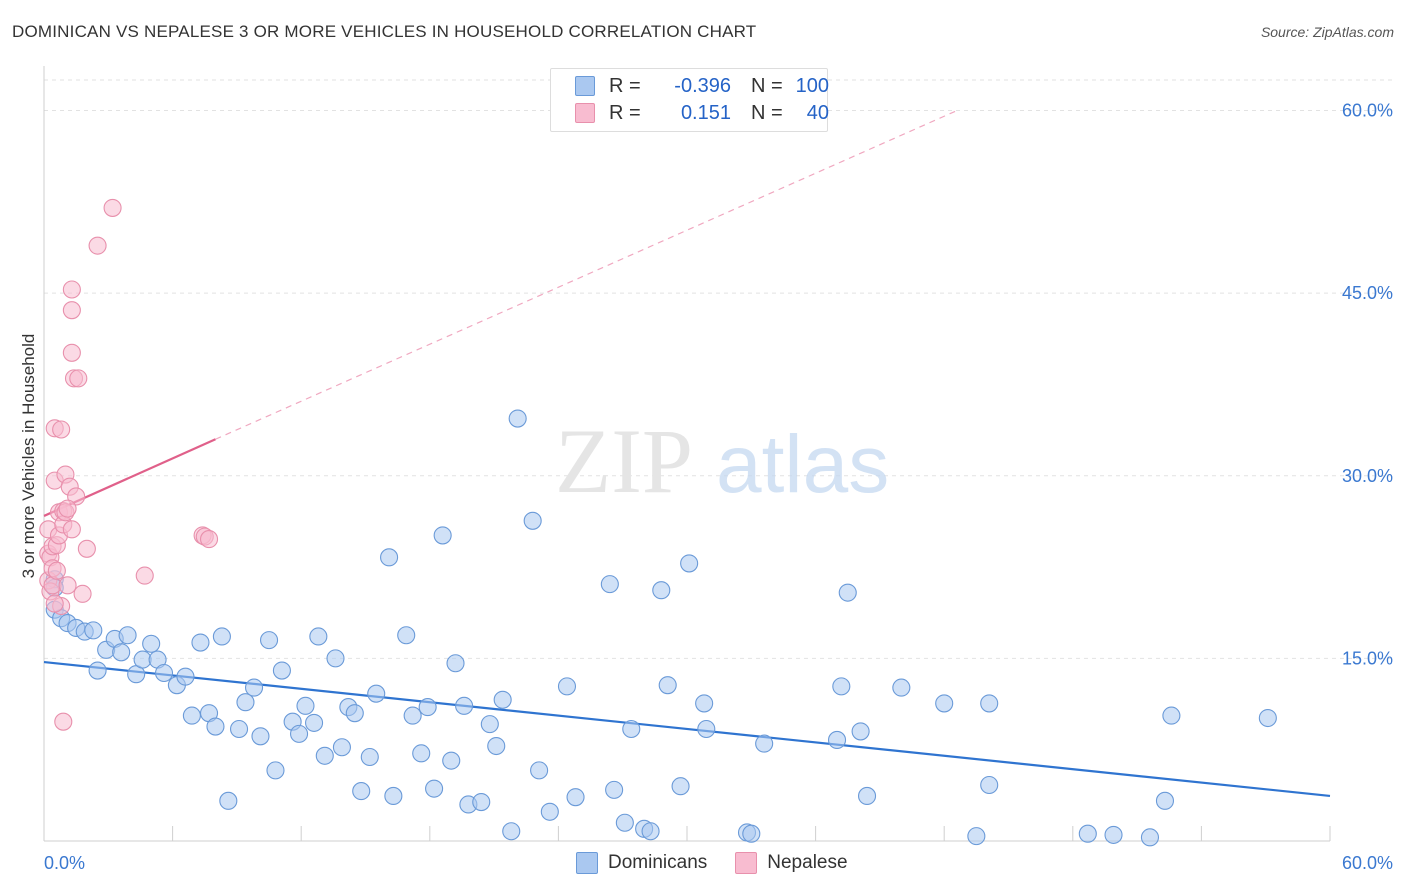 The image size is (1406, 892). I want to click on watermark-zip: ZIP, so click(624, 461).